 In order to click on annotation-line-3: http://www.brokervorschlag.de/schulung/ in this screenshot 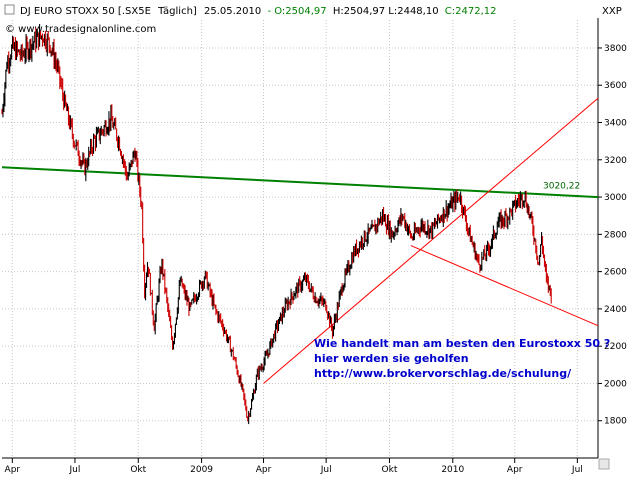, I will do `click(443, 373)`.